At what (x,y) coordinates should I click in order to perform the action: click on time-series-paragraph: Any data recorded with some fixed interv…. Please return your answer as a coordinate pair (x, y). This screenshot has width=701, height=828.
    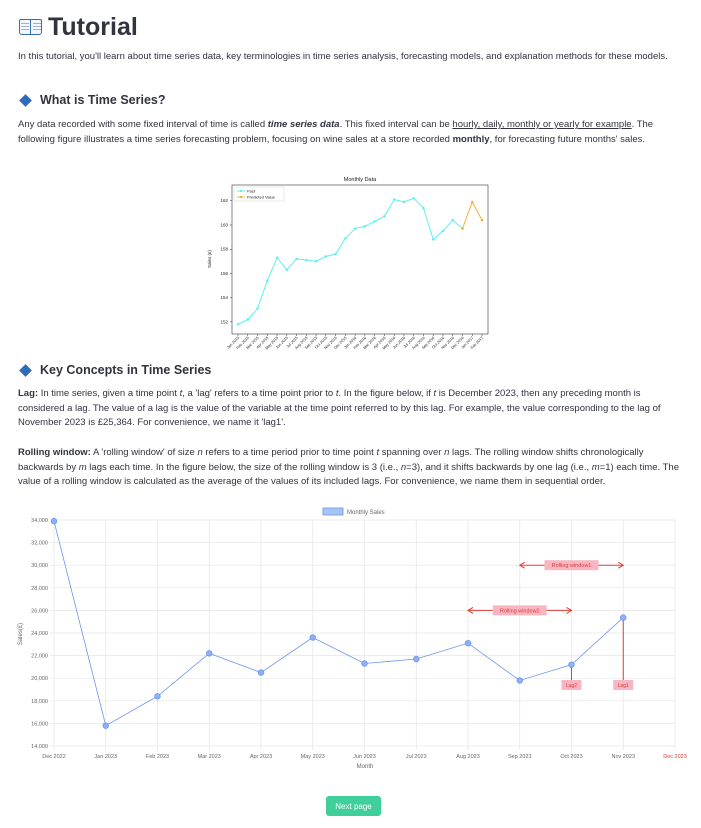
    Looking at the image, I should click on (336, 132).